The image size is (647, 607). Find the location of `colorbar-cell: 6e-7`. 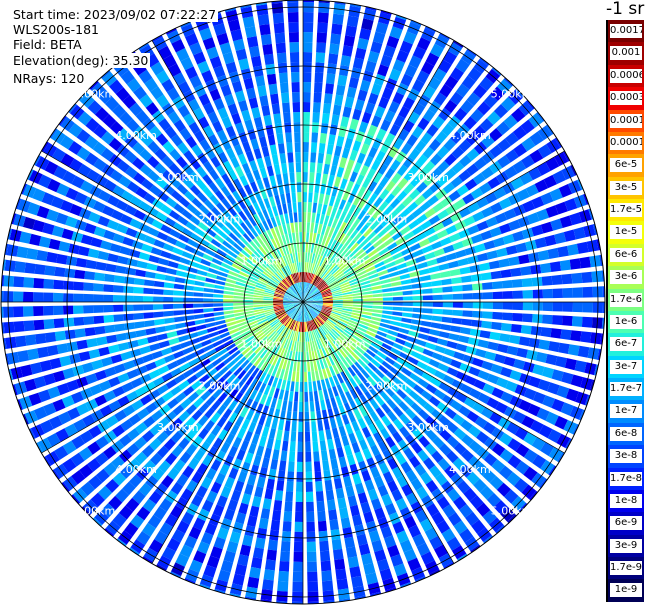

colorbar-cell: 6e-7 is located at coordinates (625, 344).